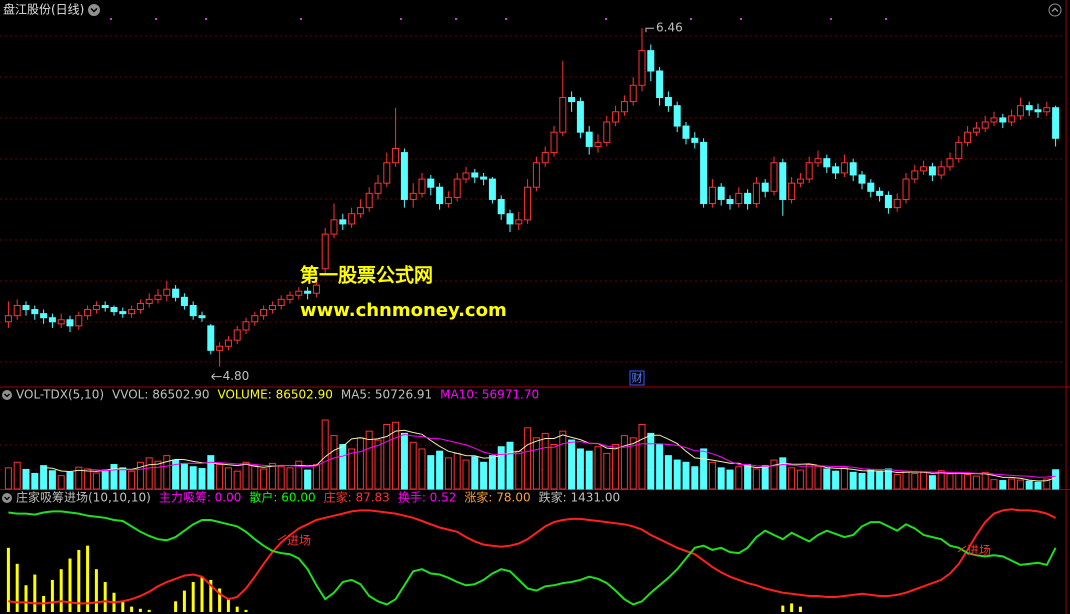 The width and height of the screenshot is (1070, 614). I want to click on window-icon, so click(1055, 10).